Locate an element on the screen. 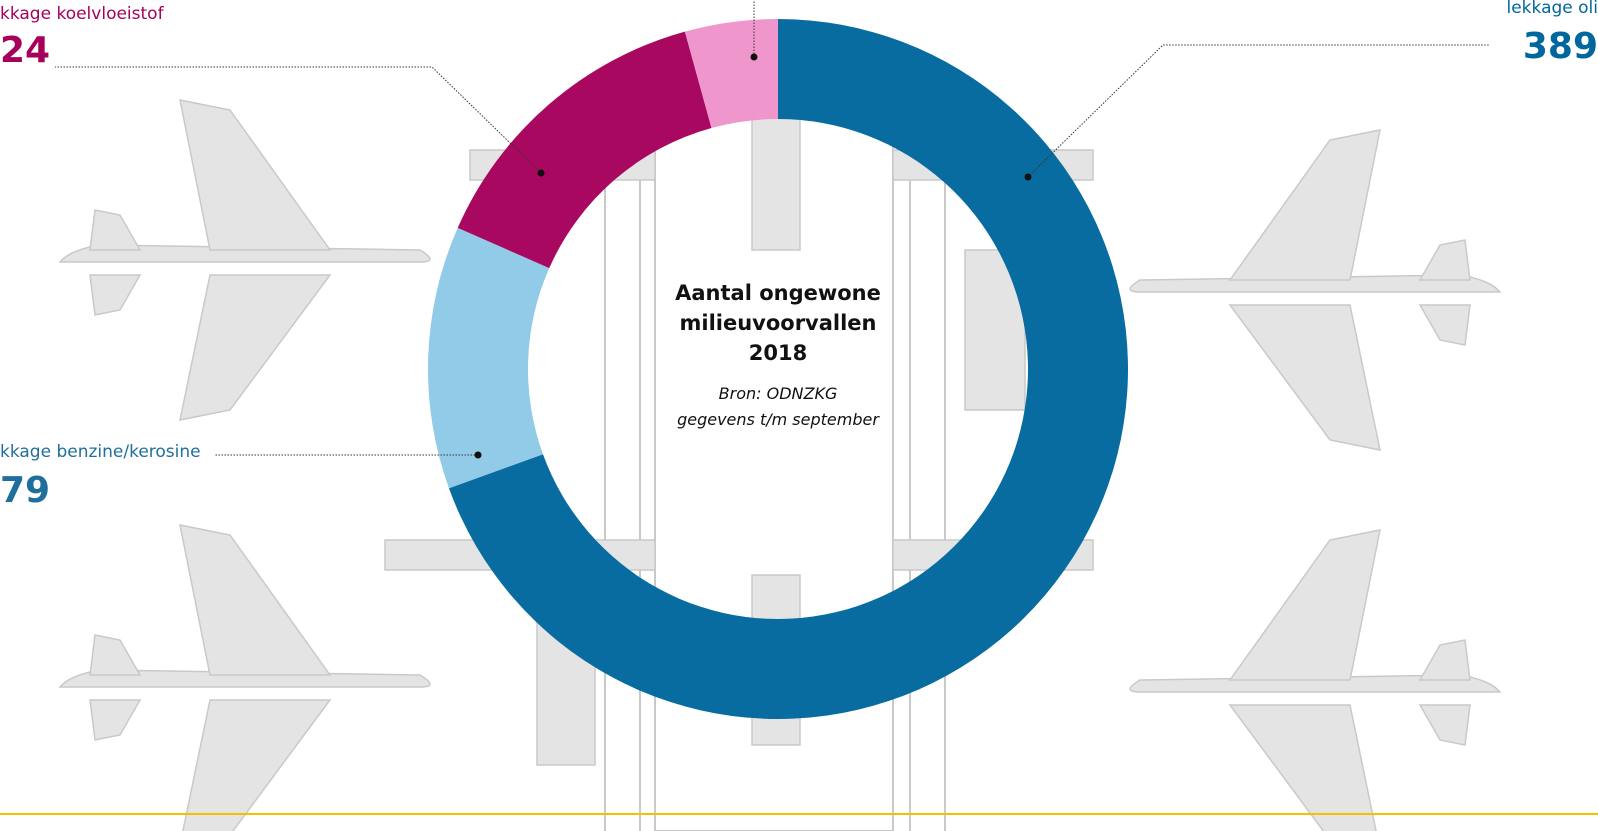  source-line: gegevens t/m september is located at coordinates (778, 419).